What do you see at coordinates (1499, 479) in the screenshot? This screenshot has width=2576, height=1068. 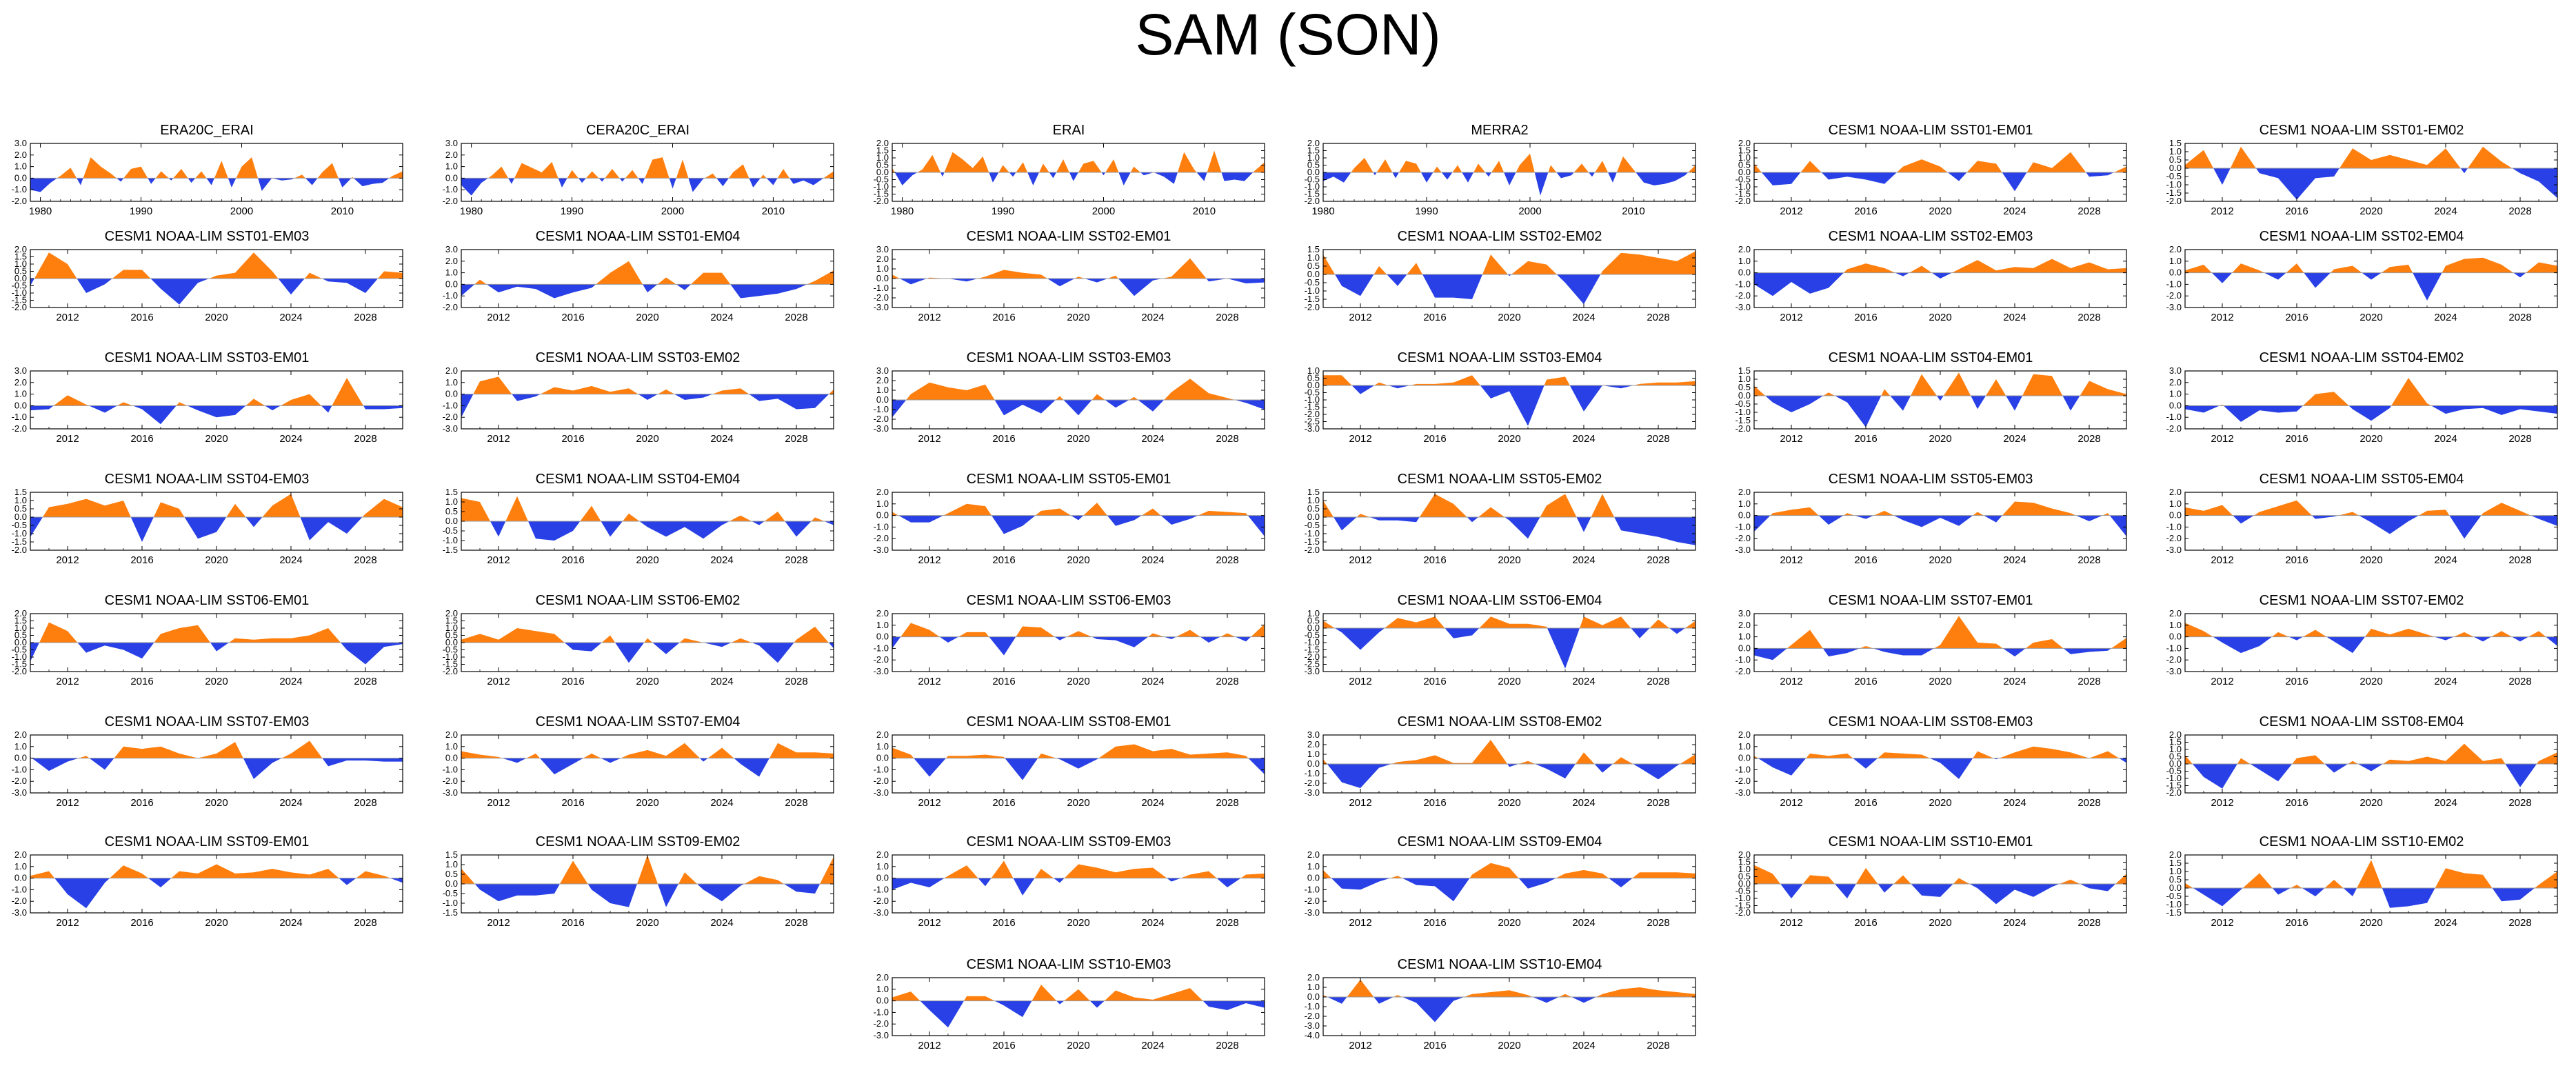 I see `panel-title: CESM1 NOAA-LIM SST05-EM02` at bounding box center [1499, 479].